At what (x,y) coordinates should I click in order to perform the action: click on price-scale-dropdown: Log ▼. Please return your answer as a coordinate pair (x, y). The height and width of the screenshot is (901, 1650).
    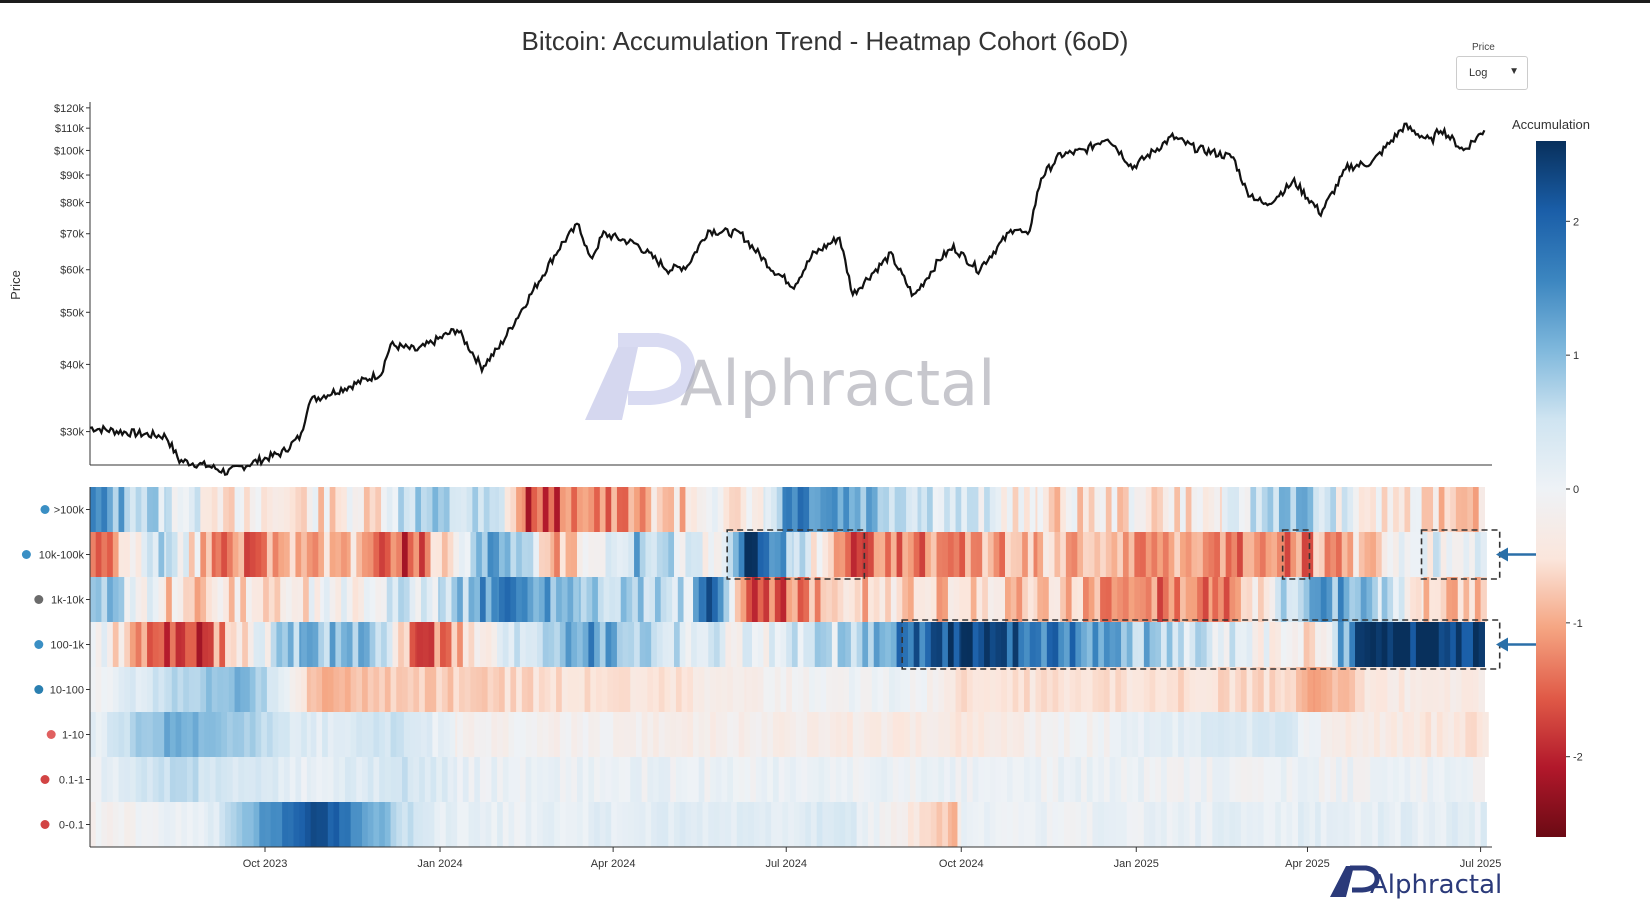
    Looking at the image, I should click on (1492, 73).